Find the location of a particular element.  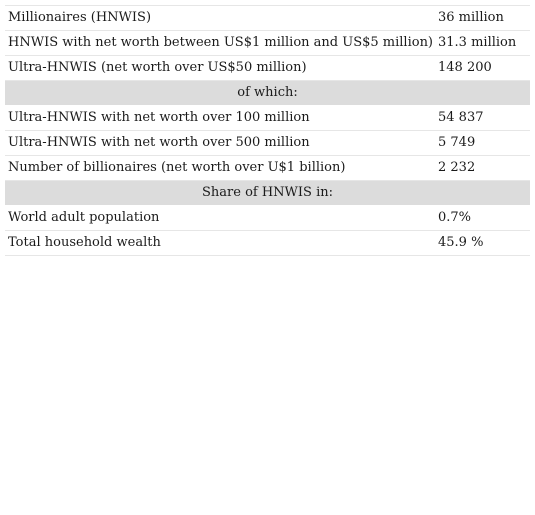

section-header-row: of which: is located at coordinates (267, 93).